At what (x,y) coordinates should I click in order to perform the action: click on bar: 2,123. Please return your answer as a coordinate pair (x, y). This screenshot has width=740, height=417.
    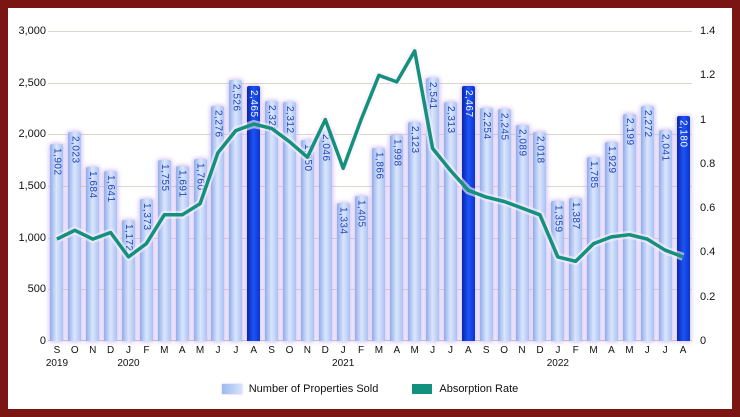
    Looking at the image, I should click on (415, 231).